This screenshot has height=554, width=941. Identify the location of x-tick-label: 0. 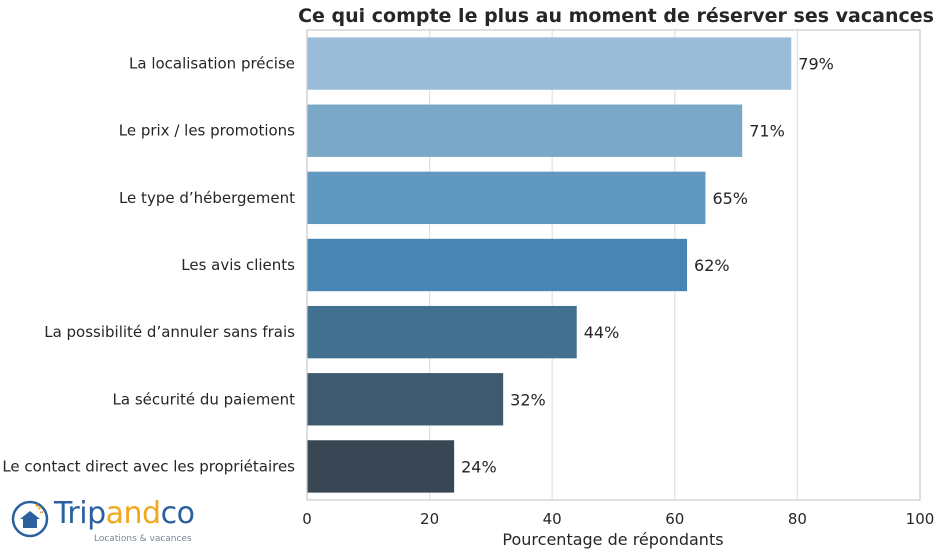
(307, 519).